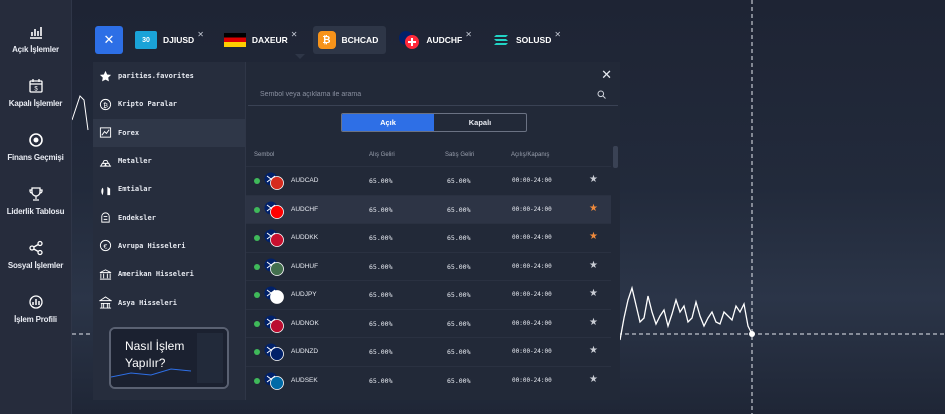 Image resolution: width=945 pixels, height=414 pixels. What do you see at coordinates (428, 351) in the screenshot?
I see `table-row: AUDNZD 65.00% 65.00% 00:00-24:00 ★` at bounding box center [428, 351].